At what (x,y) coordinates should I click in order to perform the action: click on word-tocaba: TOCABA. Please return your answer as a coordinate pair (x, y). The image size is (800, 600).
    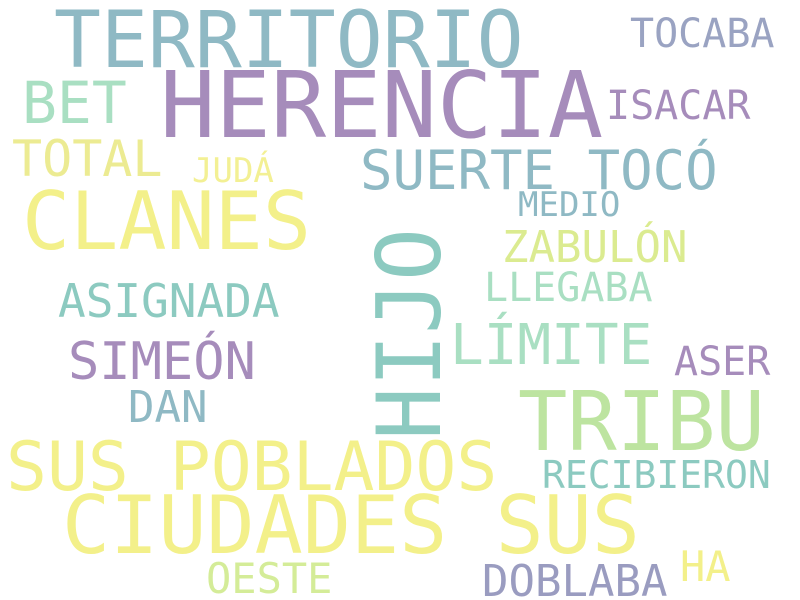
    Looking at the image, I should click on (702, 34).